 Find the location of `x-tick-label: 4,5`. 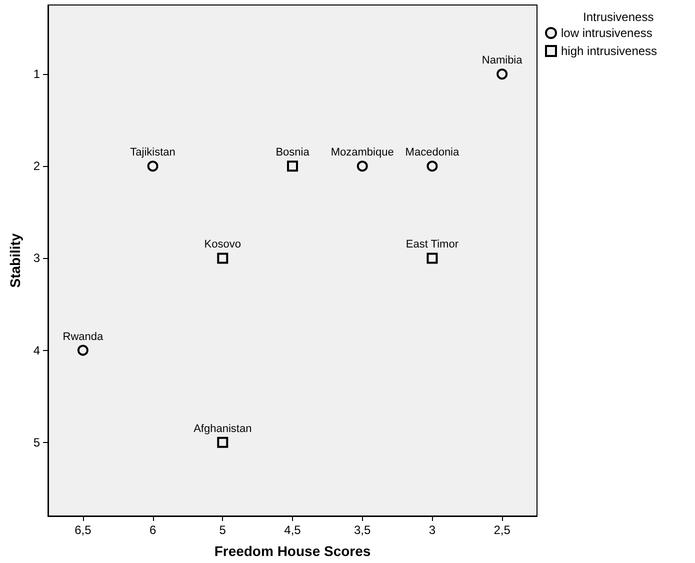

x-tick-label: 4,5 is located at coordinates (293, 530).